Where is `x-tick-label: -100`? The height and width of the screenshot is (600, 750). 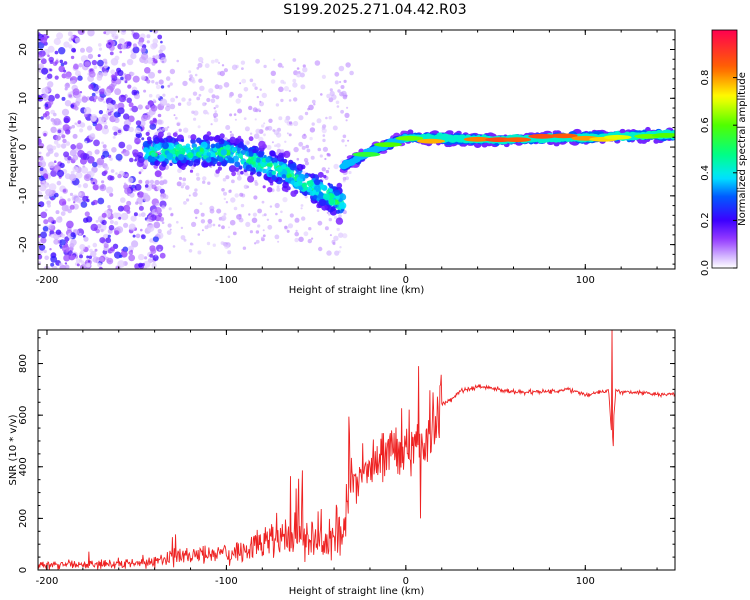
x-tick-label: -100 is located at coordinates (226, 280).